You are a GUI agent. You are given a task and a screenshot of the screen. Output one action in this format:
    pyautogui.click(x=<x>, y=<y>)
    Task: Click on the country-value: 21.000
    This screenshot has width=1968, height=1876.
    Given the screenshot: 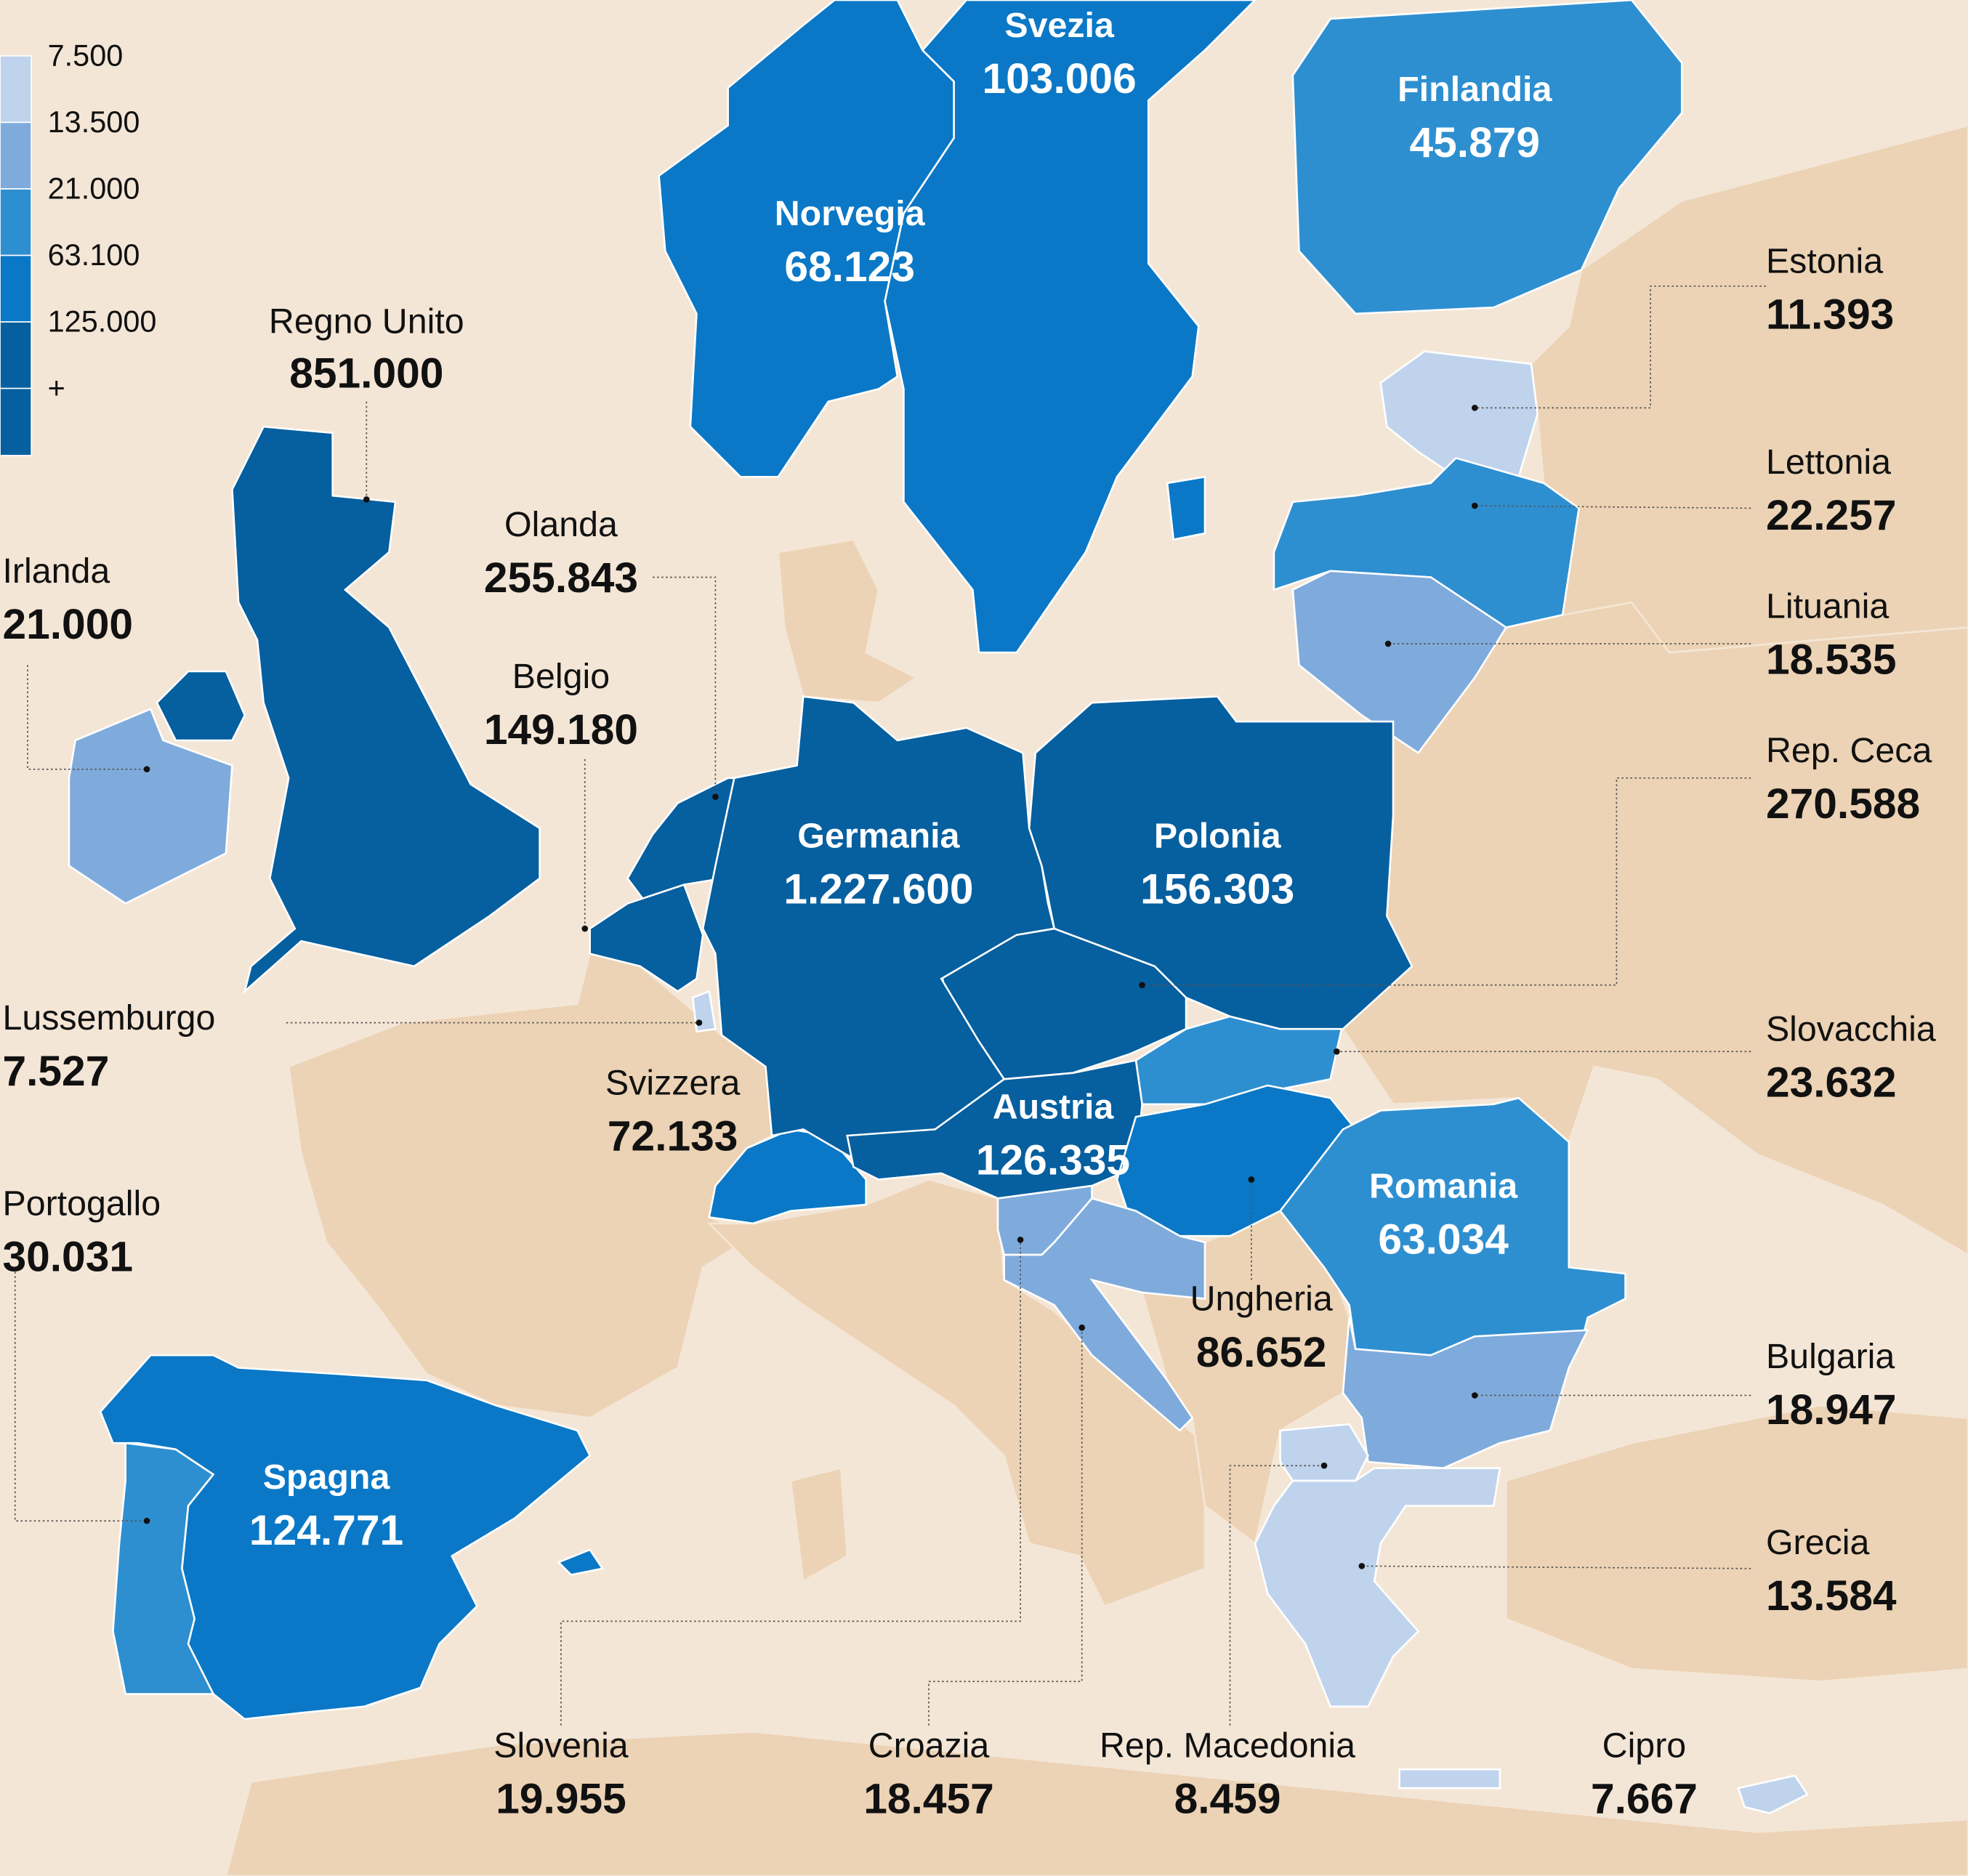 What is the action you would take?
    pyautogui.click(x=67, y=624)
    